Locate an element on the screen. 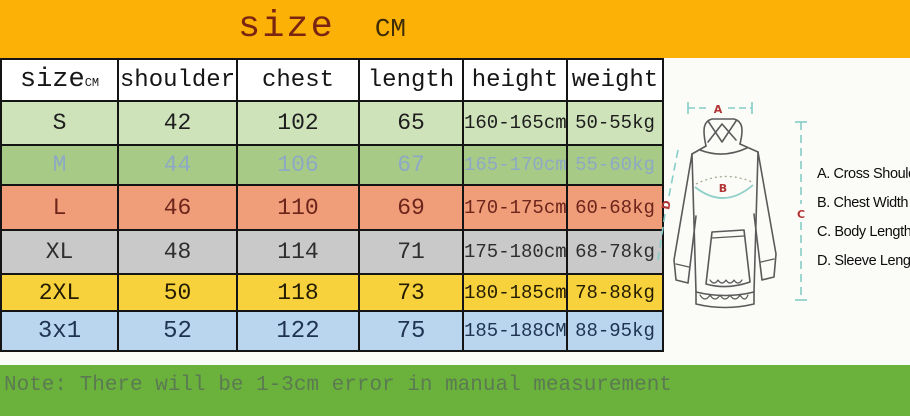  measure-b-arc-bottom is located at coordinates (724, 191).